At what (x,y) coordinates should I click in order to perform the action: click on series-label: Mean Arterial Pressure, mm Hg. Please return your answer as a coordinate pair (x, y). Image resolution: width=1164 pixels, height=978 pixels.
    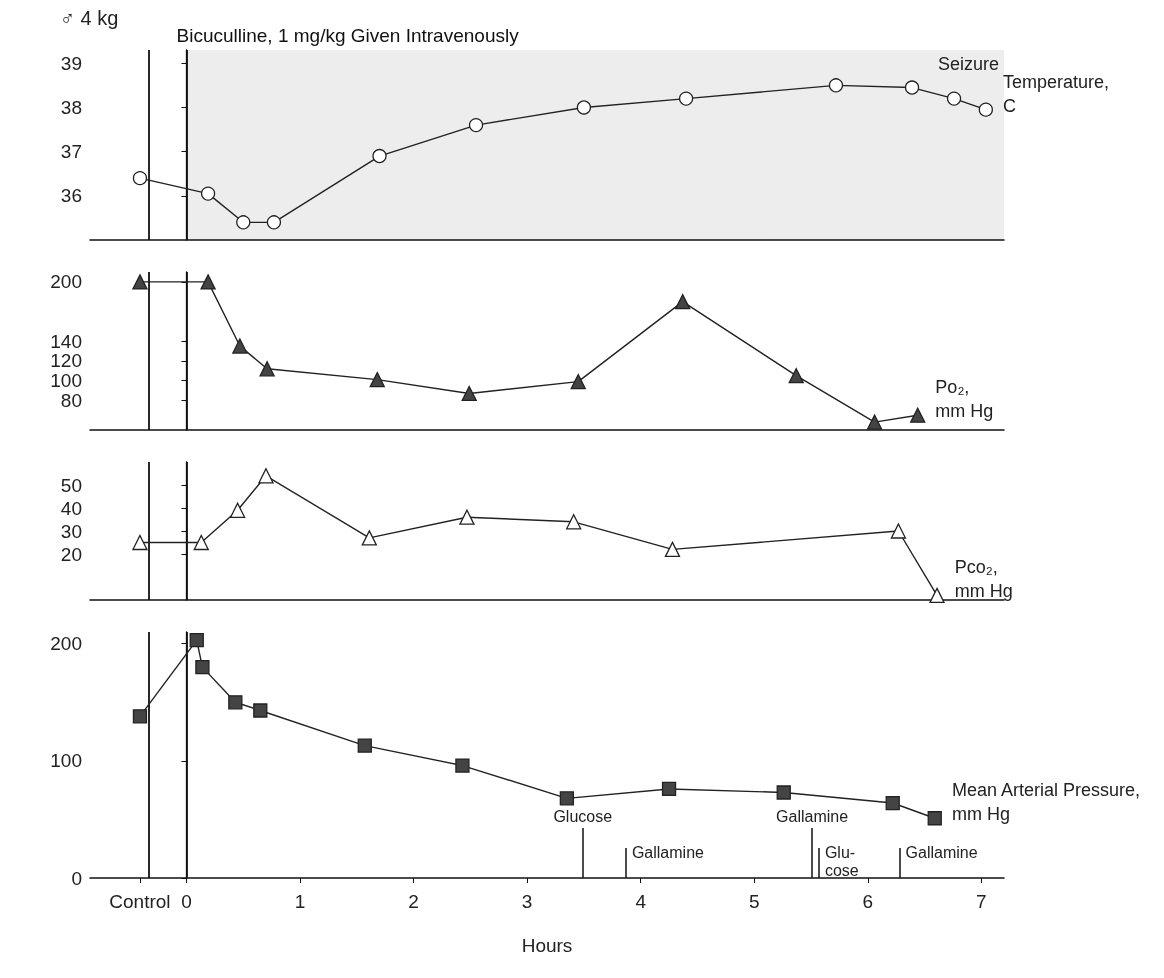
    Looking at the image, I should click on (1045, 802).